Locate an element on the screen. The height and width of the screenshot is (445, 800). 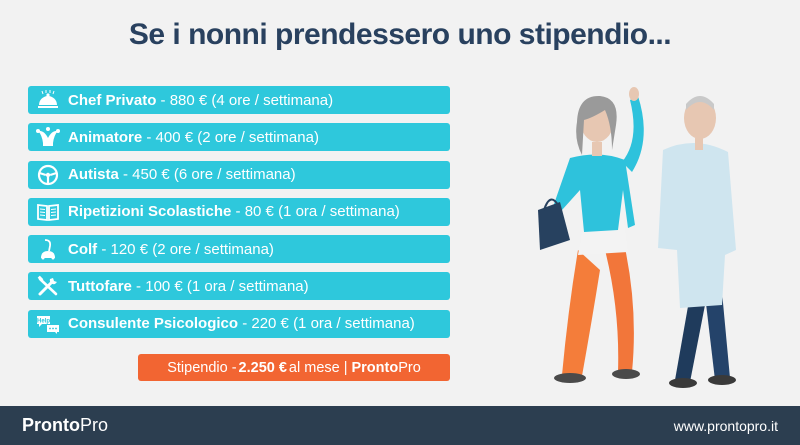
book-icon is located at coordinates (48, 212).